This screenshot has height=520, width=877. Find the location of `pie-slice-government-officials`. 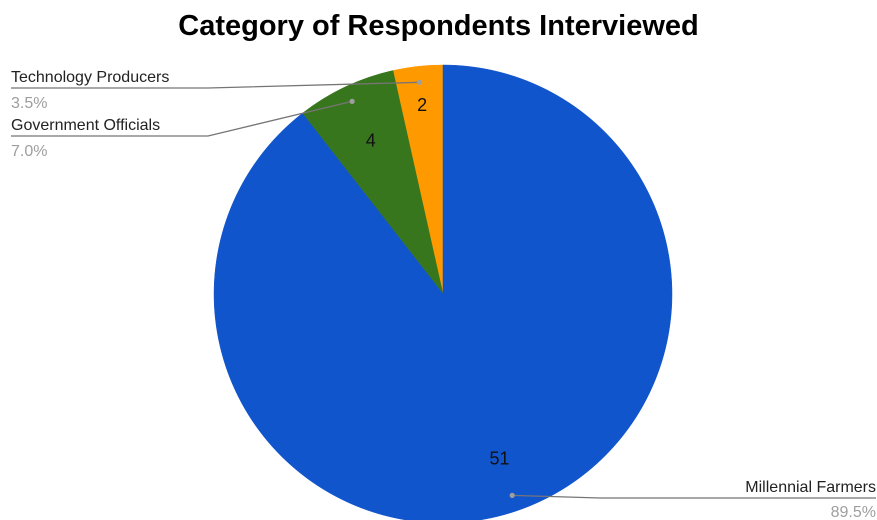

pie-slice-government-officials is located at coordinates (372, 182).